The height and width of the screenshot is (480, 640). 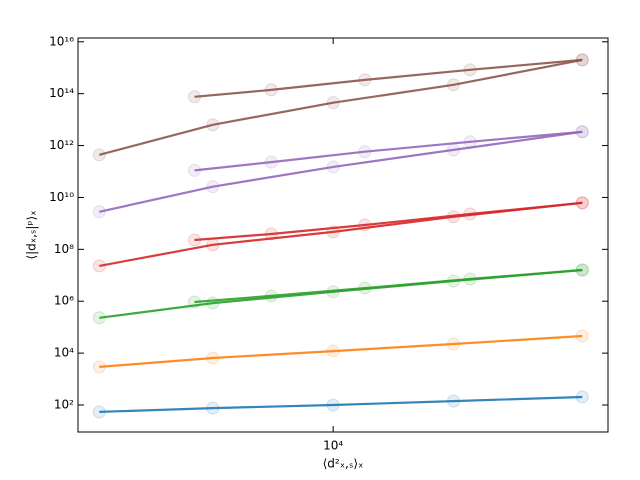 What do you see at coordinates (333, 446) in the screenshot?
I see `x-tick-label: 10⁴` at bounding box center [333, 446].